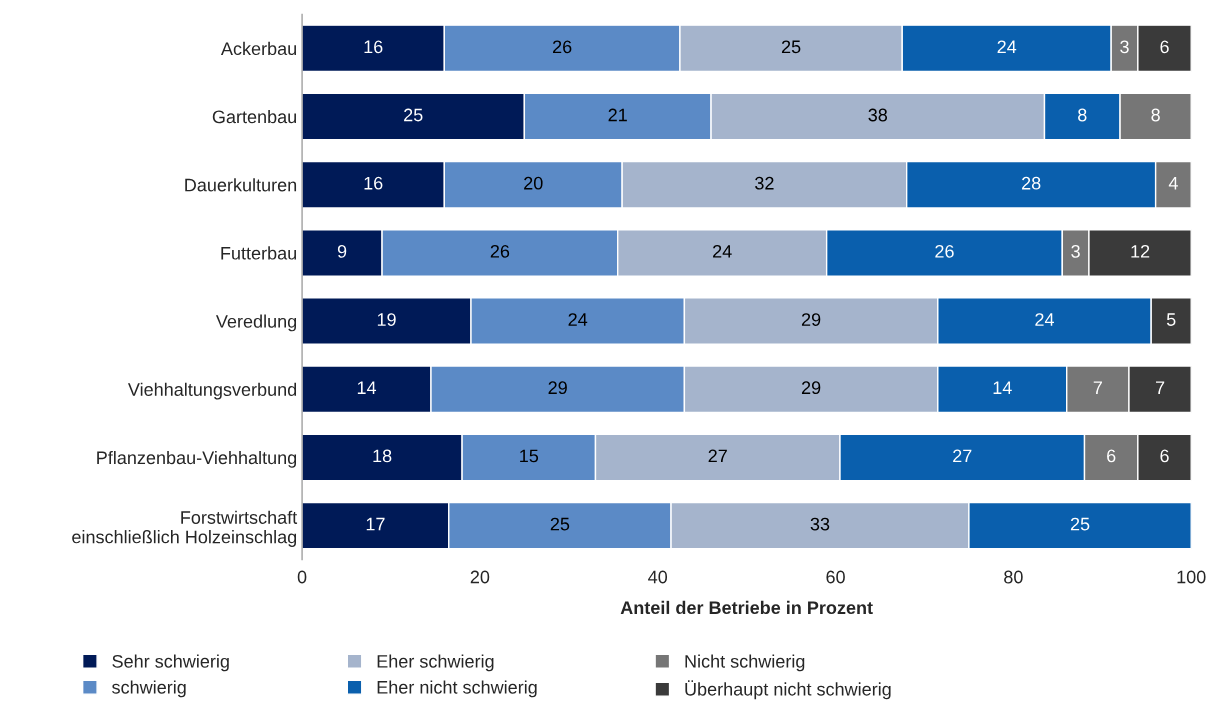  What do you see at coordinates (342, 251) in the screenshot?
I see `data-label: 9` at bounding box center [342, 251].